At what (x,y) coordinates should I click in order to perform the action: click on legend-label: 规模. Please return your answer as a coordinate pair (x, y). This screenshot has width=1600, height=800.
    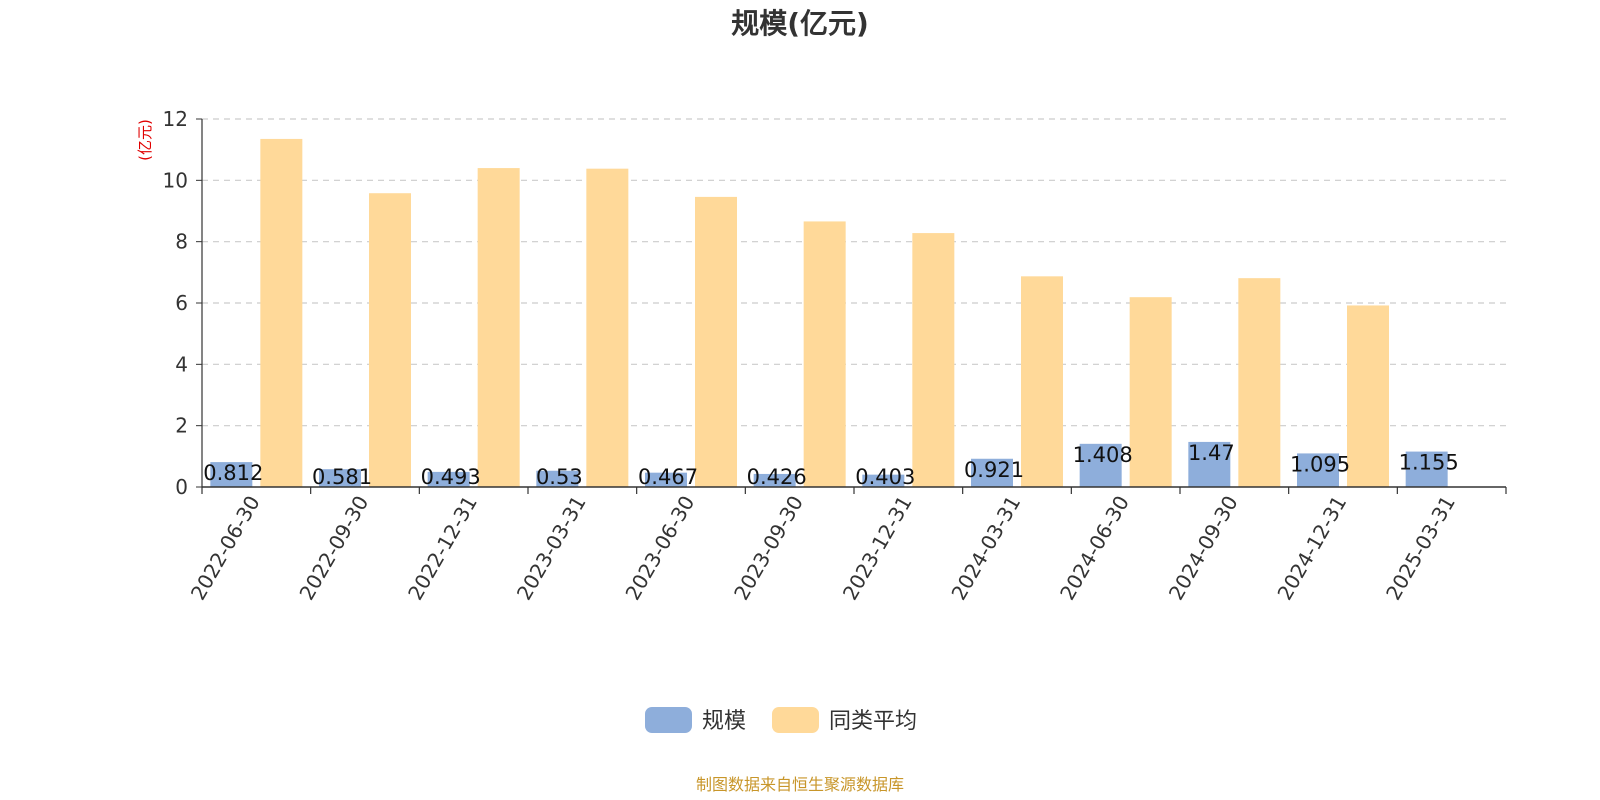
    Looking at the image, I should click on (724, 721).